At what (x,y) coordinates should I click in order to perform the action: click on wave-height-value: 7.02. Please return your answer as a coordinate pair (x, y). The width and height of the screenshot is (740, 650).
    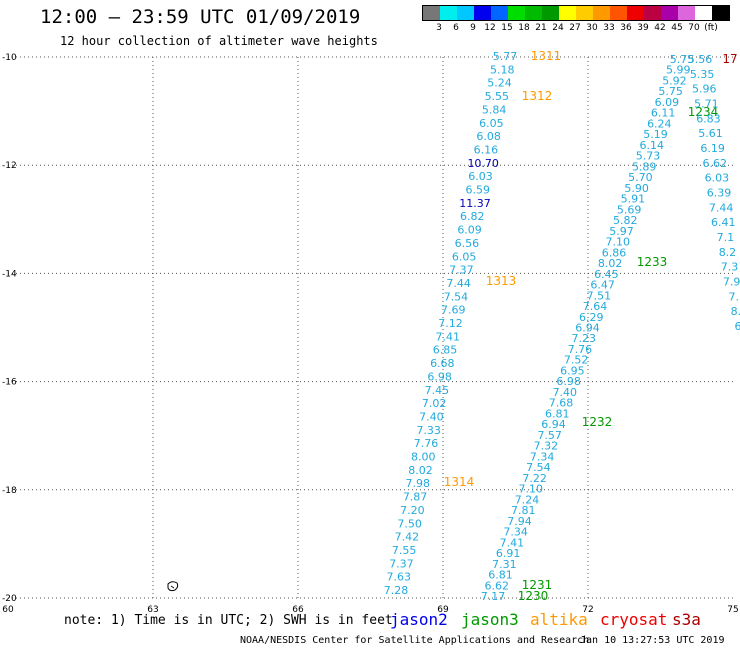
    Looking at the image, I should click on (434, 403).